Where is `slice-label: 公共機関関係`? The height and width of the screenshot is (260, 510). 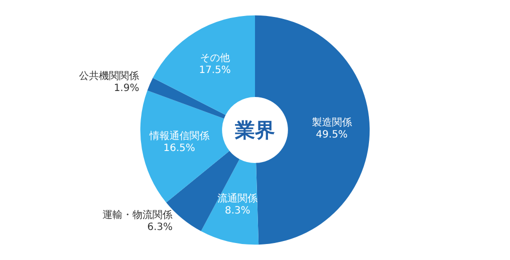
slice-label: 公共機関関係 is located at coordinates (109, 76).